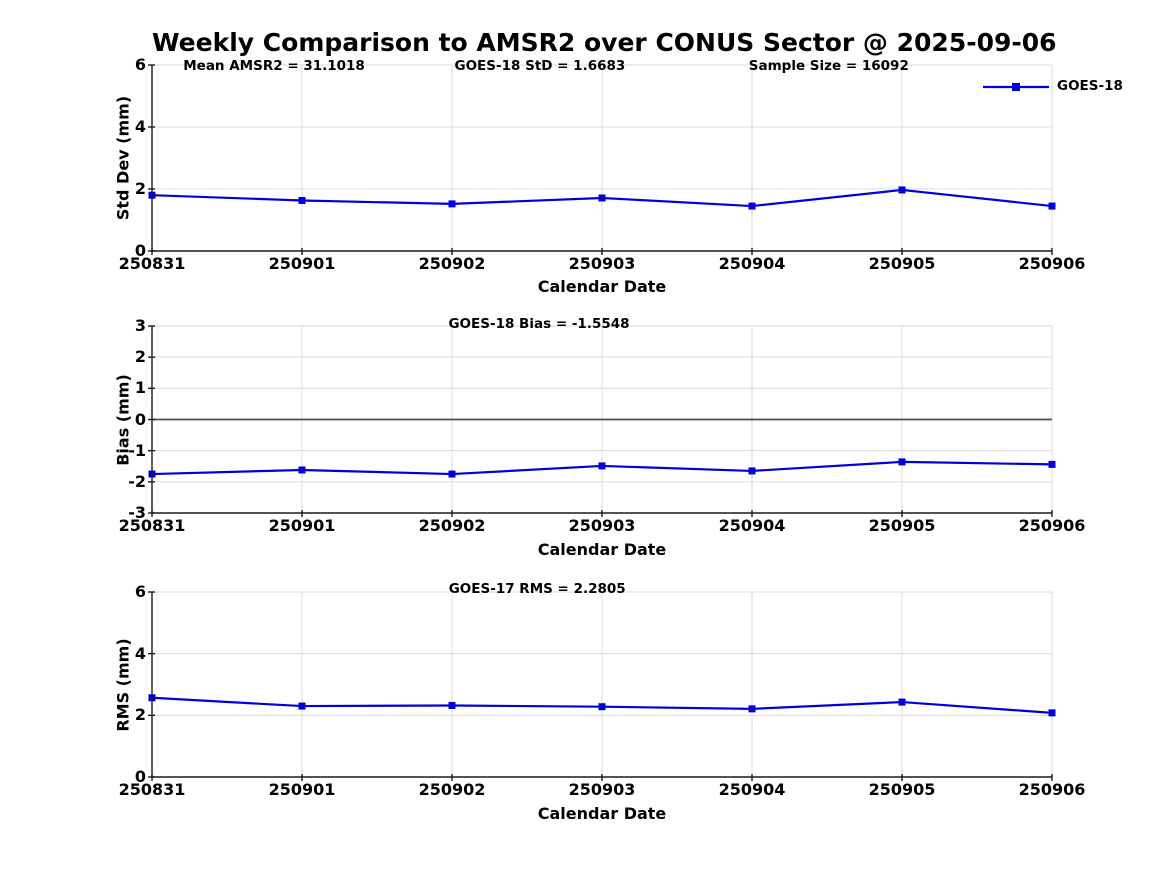 Image resolution: width=1167 pixels, height=875 pixels. I want to click on x-tick-label-bias: 250902, so click(452, 525).